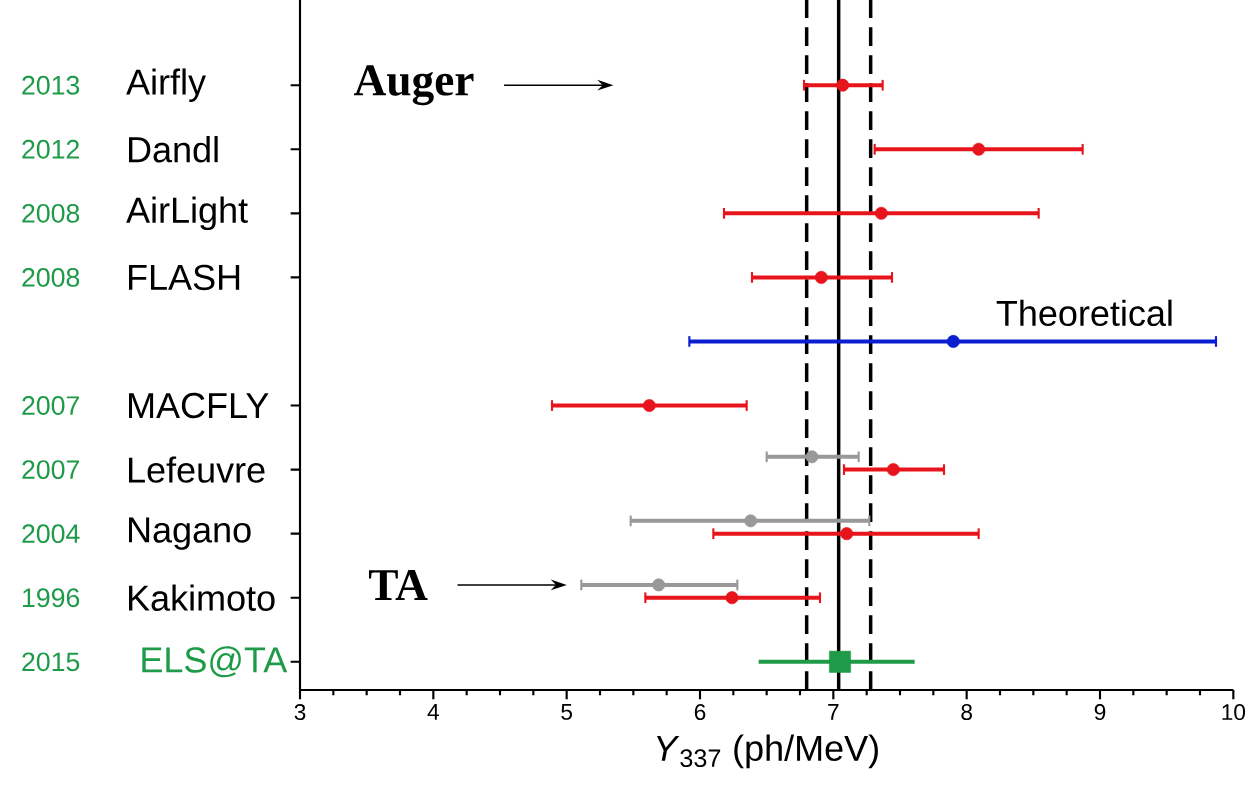 This screenshot has height=793, width=1254. What do you see at coordinates (300, 712) in the screenshot?
I see `x-tick-label: 3` at bounding box center [300, 712].